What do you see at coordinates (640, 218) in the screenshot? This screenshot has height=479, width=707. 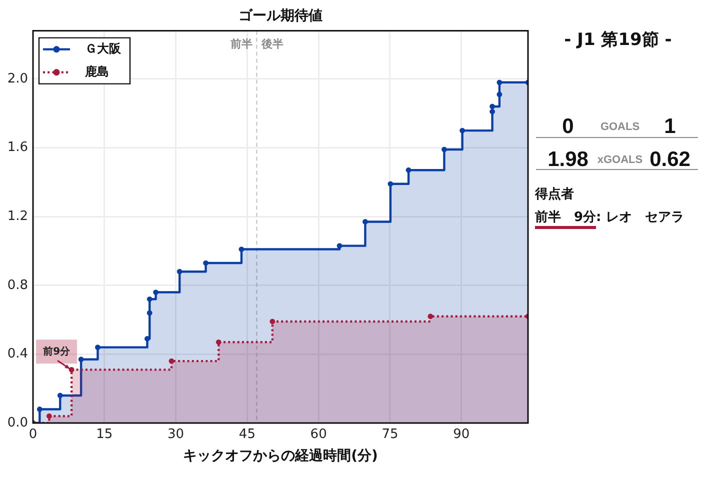 I see `text: : レオ セアラ` at bounding box center [640, 218].